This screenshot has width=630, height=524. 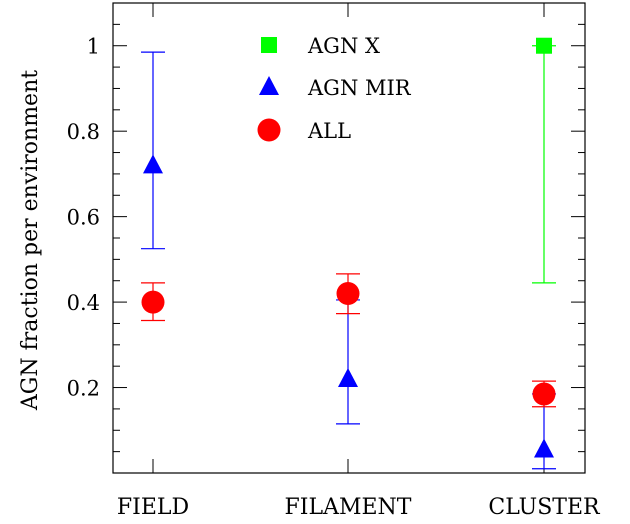 I want to click on legend-agn-x-label: AGN X, so click(x=343, y=46).